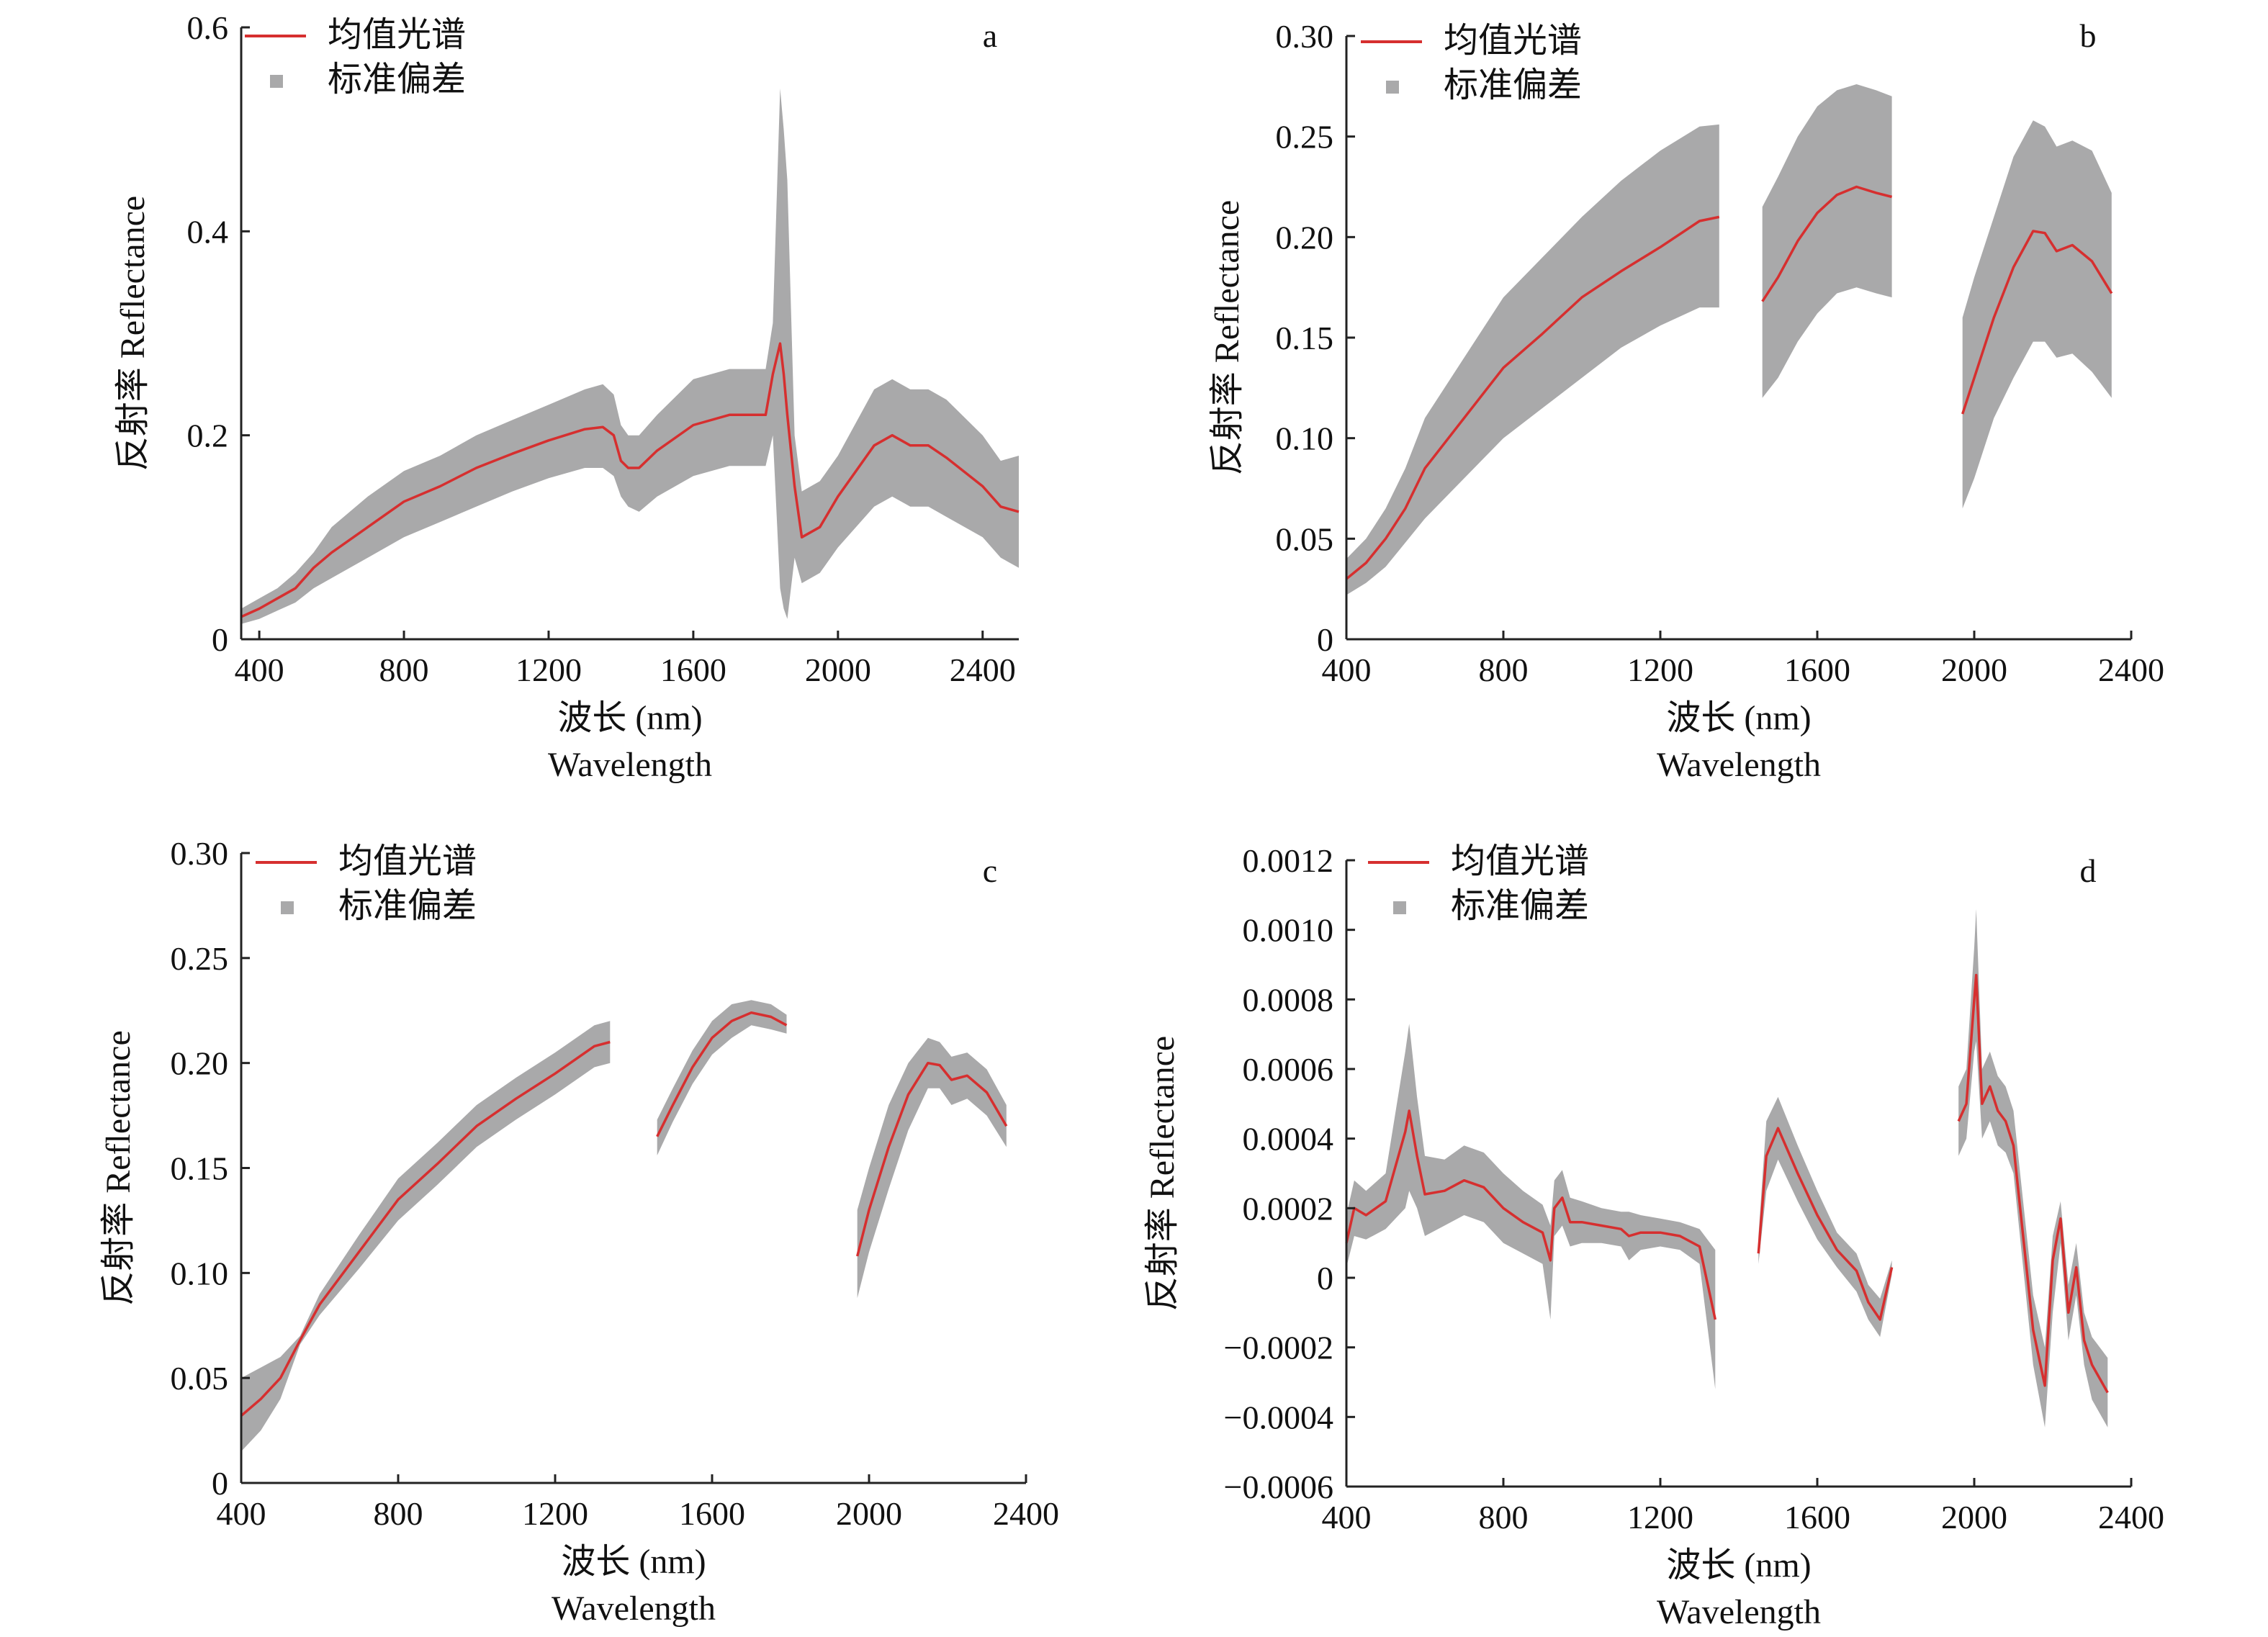 The width and height of the screenshot is (2268, 1637). Describe the element at coordinates (1288, 1208) in the screenshot. I see `y-tick-label-d: 0.0002` at that location.